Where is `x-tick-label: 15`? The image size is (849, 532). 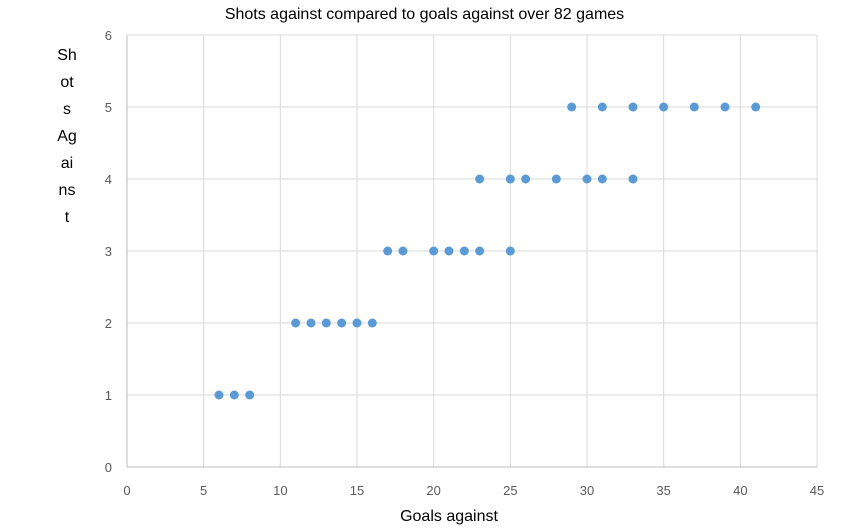
x-tick-label: 15 is located at coordinates (357, 490).